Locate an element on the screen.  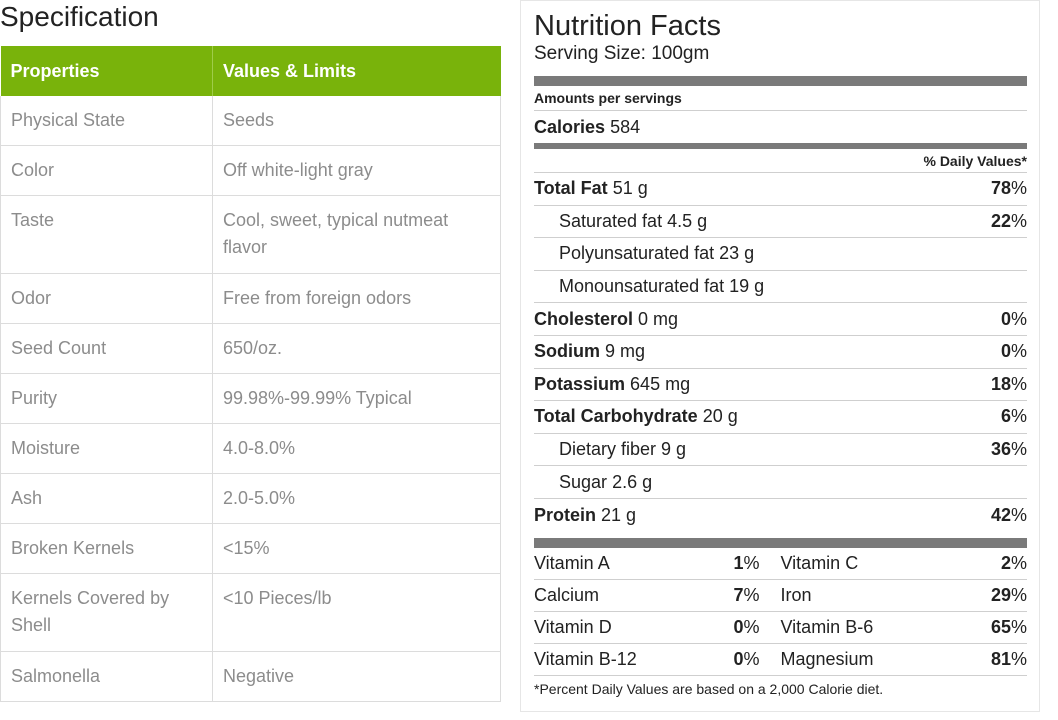
daily-values-header-row: % Daily Values* is located at coordinates (780, 161).